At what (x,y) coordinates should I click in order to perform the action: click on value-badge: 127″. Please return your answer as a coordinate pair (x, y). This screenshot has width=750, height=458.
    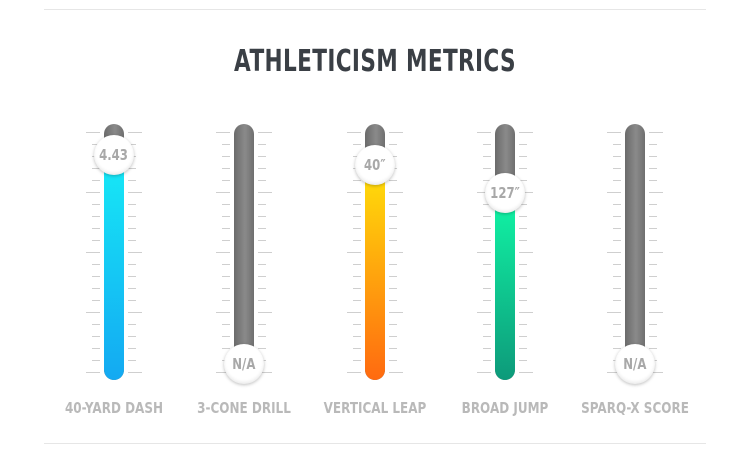
    Looking at the image, I should click on (505, 193).